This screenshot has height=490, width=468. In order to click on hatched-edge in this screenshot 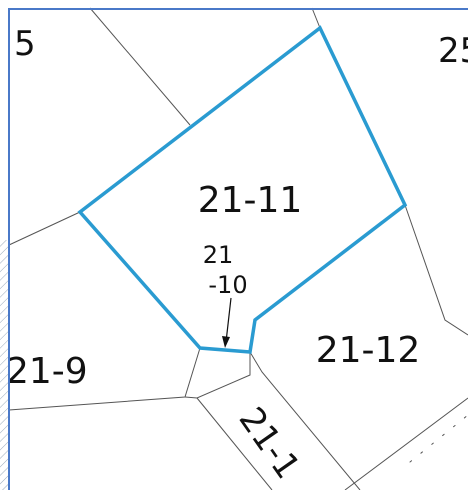, I will do `click(4, 365)`.